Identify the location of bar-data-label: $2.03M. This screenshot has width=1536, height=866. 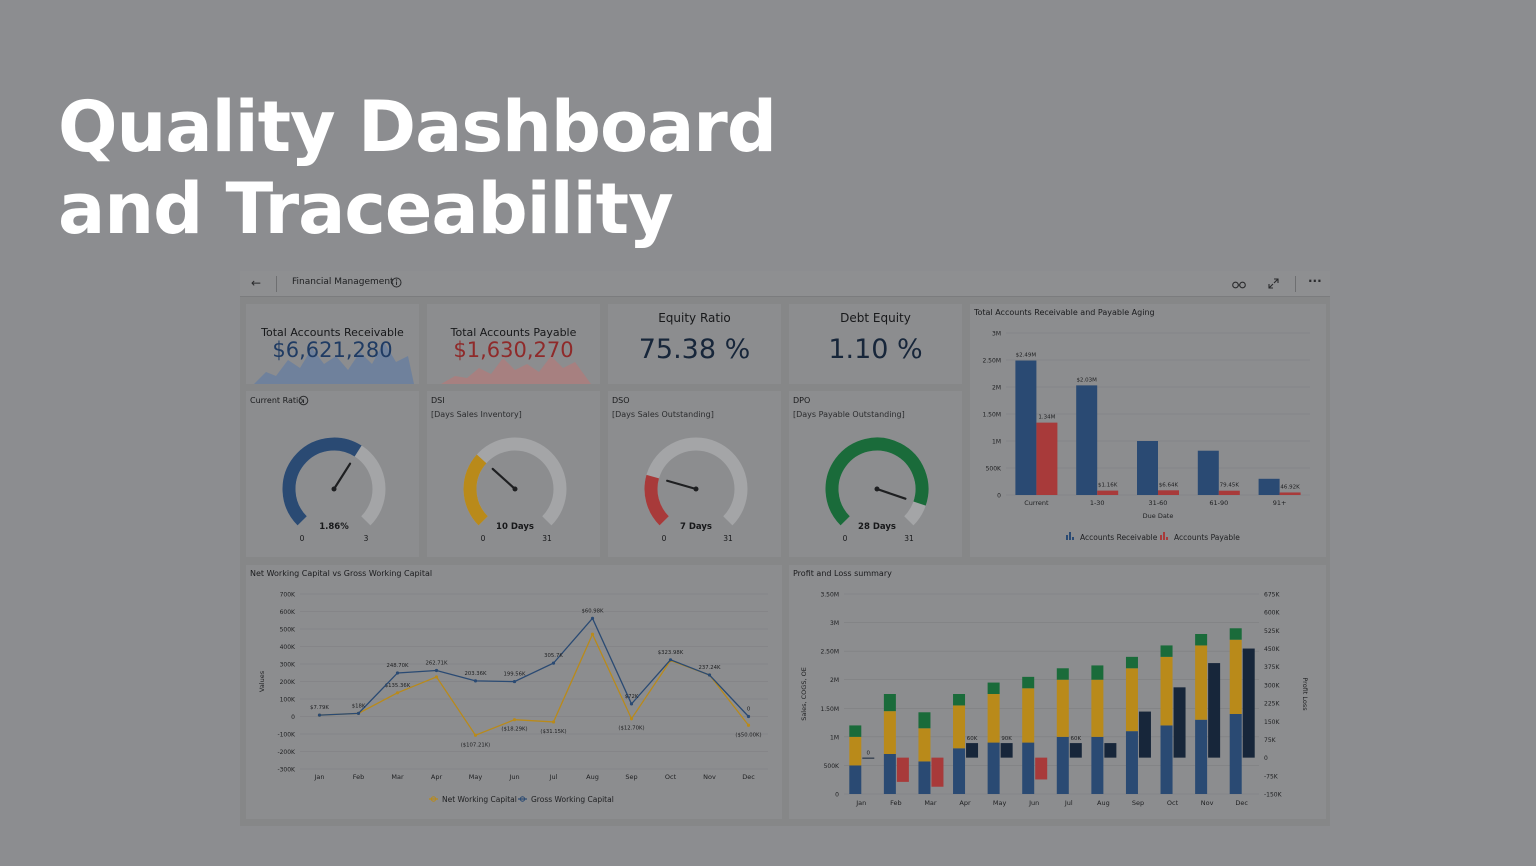
(1086, 380).